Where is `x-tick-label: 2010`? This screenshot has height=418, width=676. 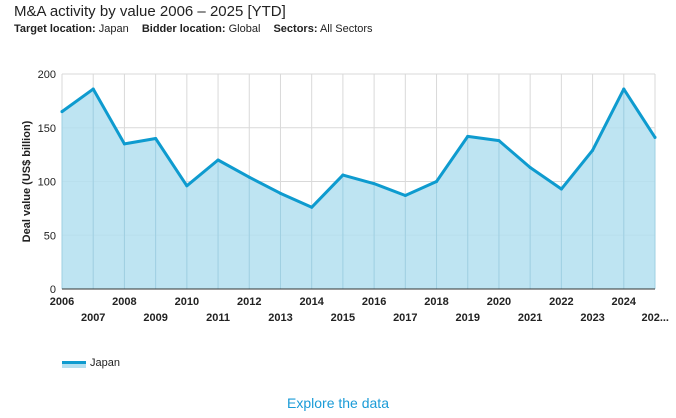
x-tick-label: 2010 is located at coordinates (187, 302).